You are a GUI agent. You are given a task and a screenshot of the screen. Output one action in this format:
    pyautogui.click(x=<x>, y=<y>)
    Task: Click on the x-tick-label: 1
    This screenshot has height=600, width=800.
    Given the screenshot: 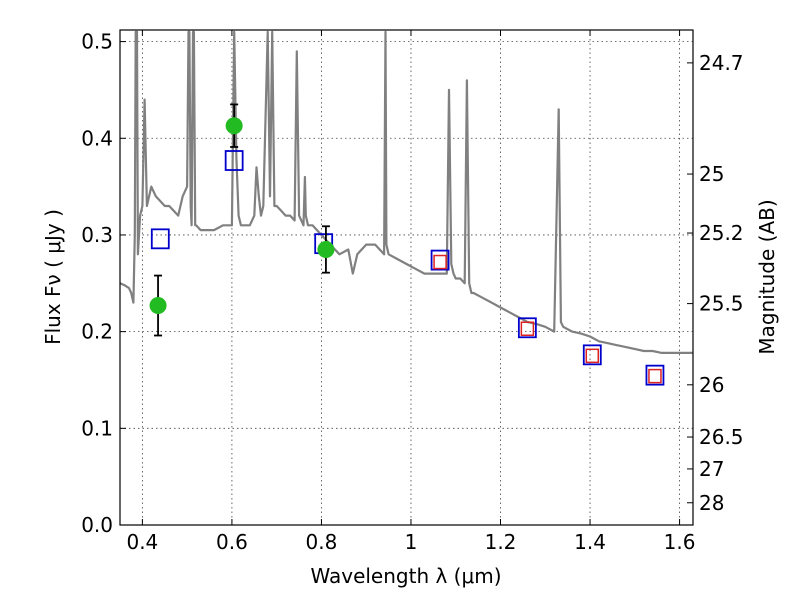 What is the action you would take?
    pyautogui.click(x=411, y=542)
    